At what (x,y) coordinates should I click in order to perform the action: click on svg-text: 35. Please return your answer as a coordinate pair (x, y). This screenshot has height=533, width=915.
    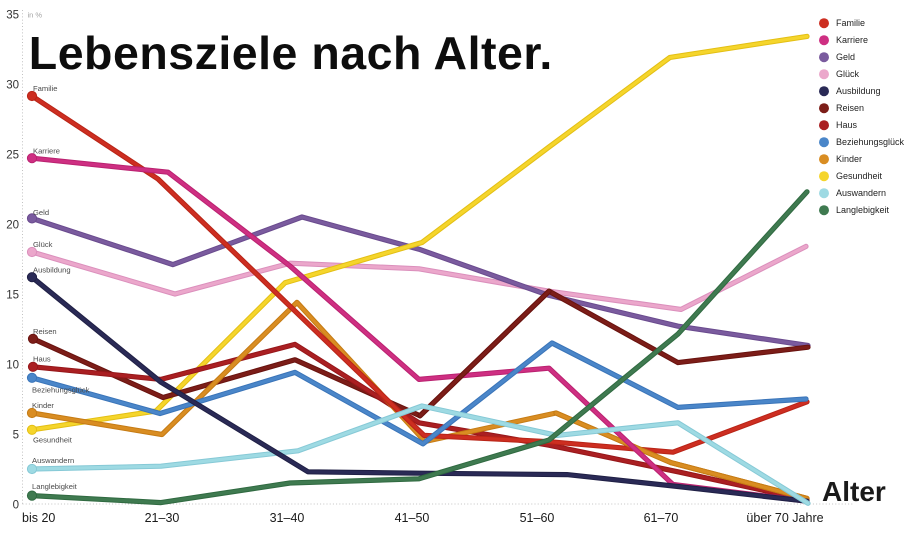
    Looking at the image, I should click on (12, 16).